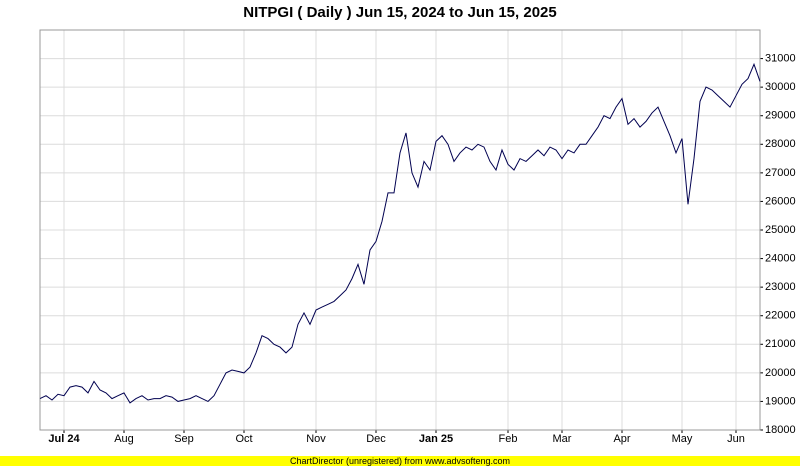  I want to click on y-tick-label: 22000, so click(780, 316).